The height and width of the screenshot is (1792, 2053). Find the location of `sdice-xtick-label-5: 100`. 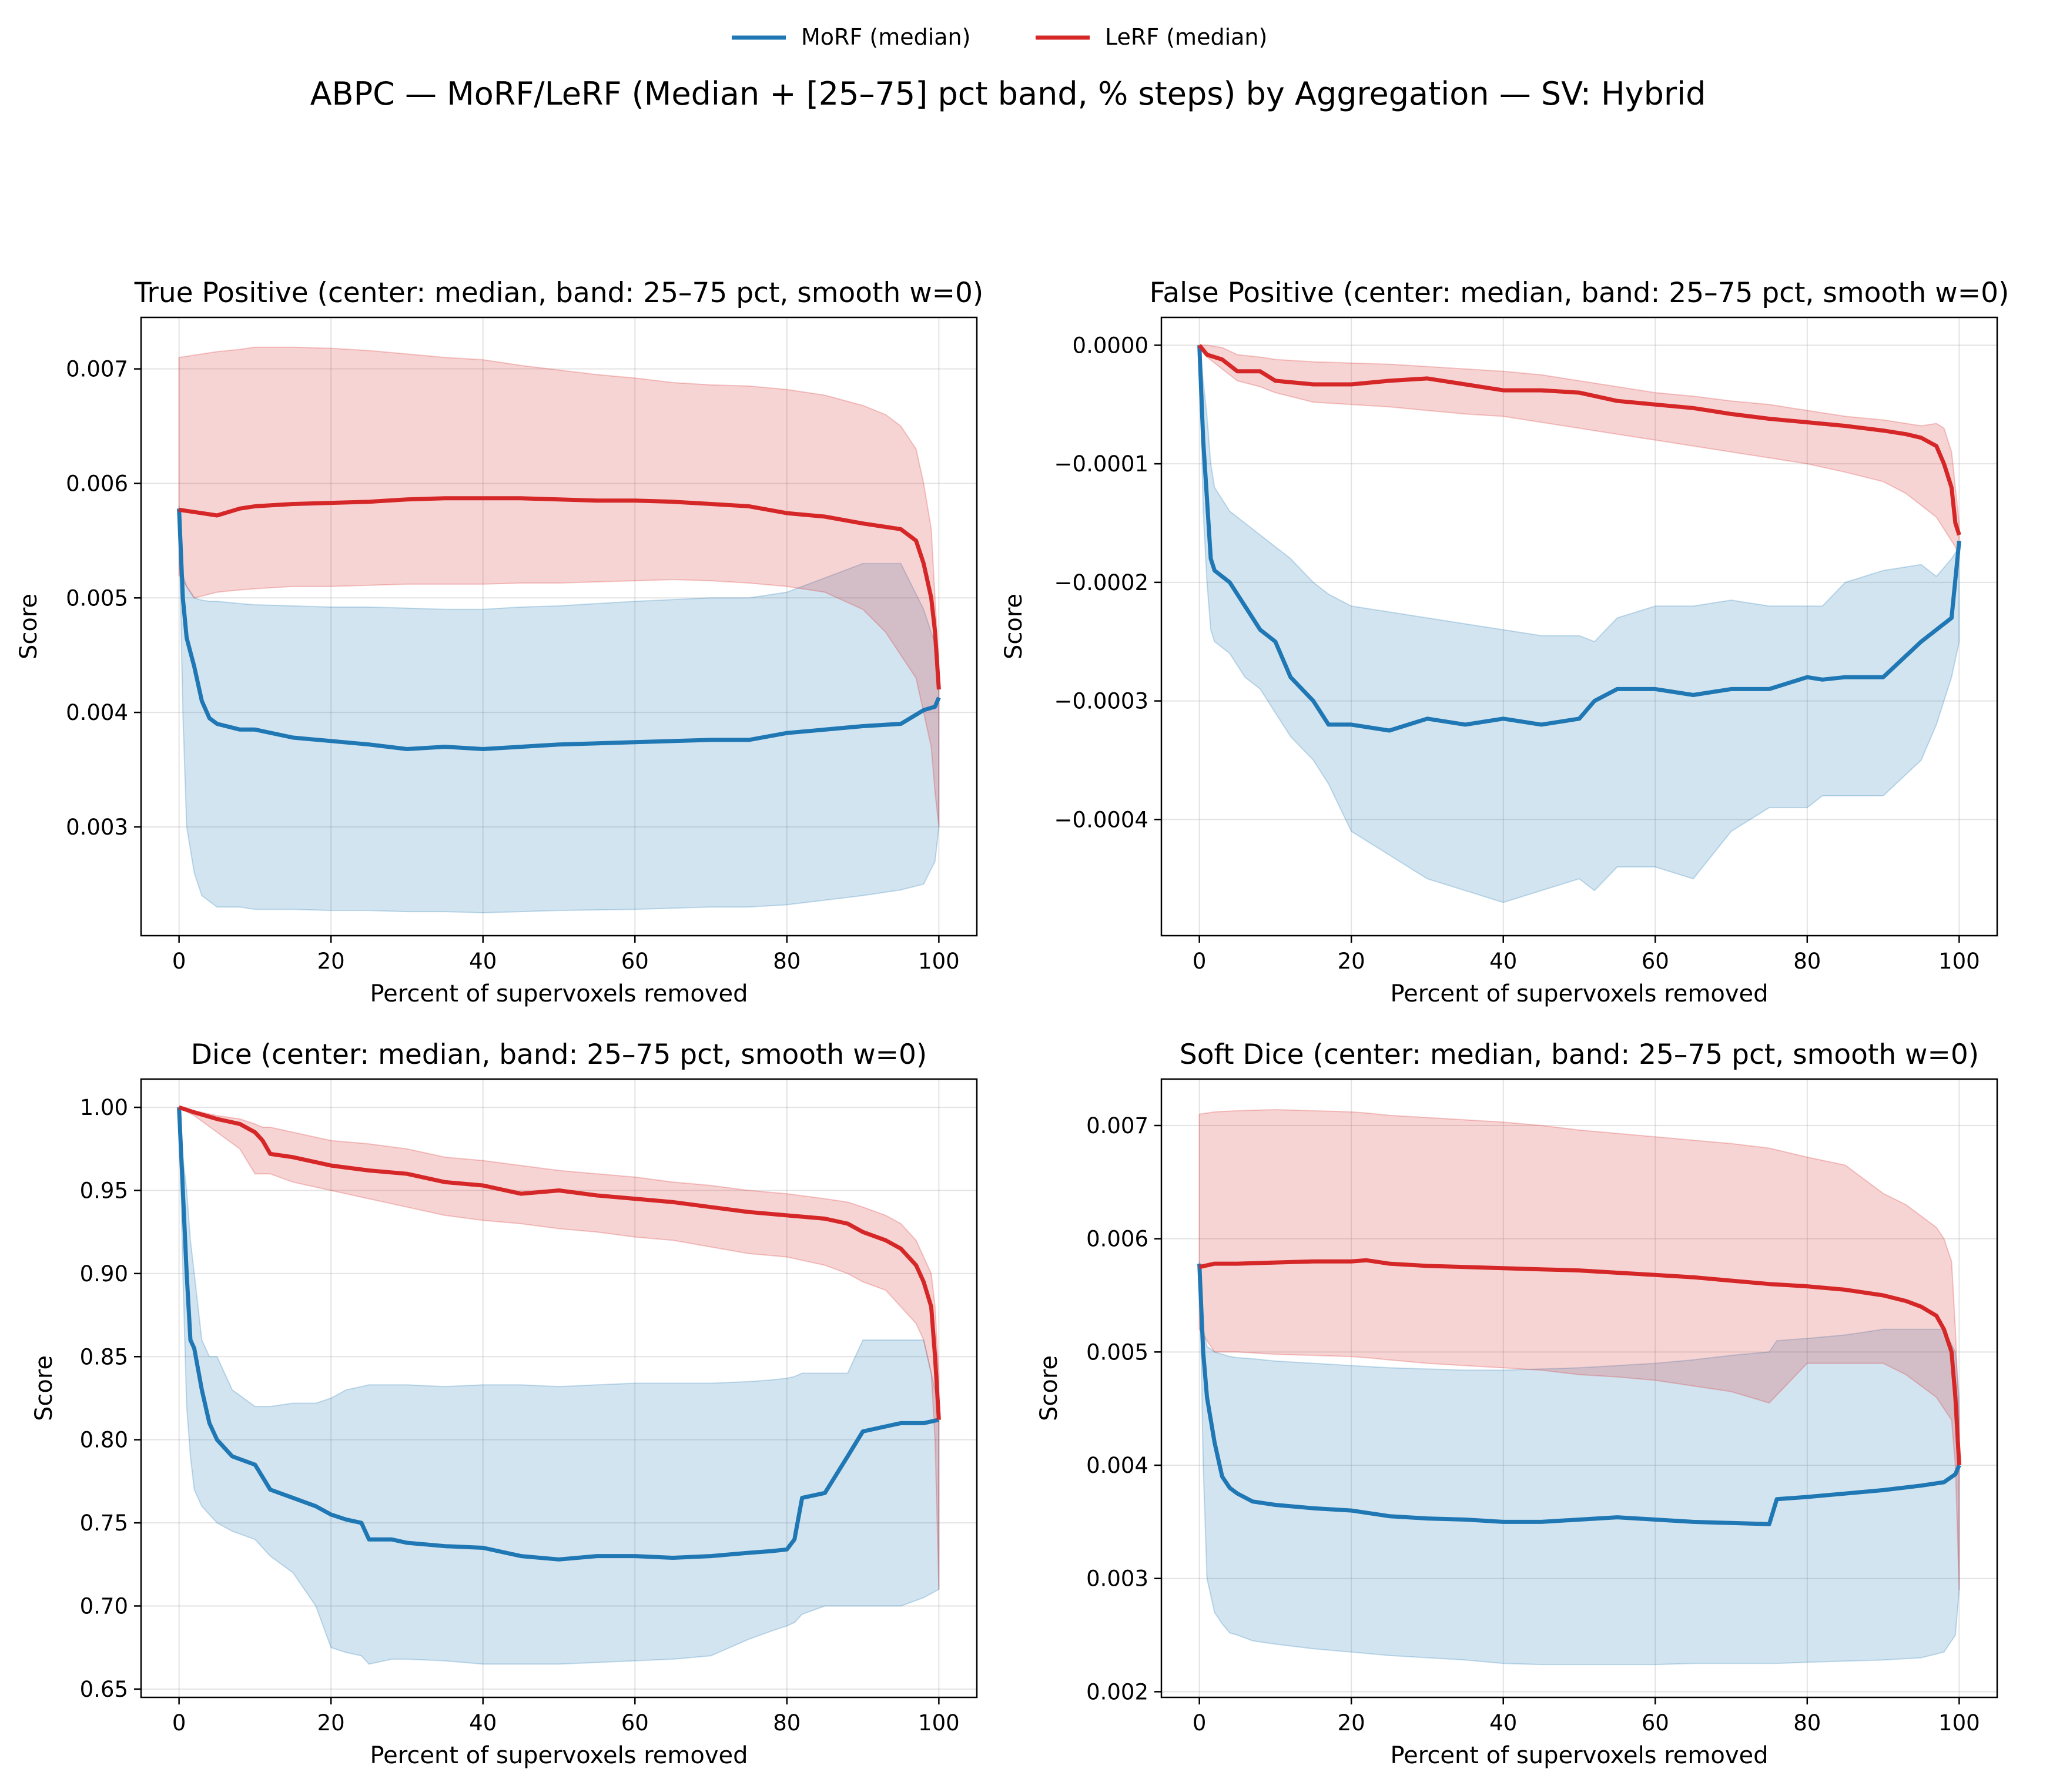

sdice-xtick-label-5: 100 is located at coordinates (1959, 1723).